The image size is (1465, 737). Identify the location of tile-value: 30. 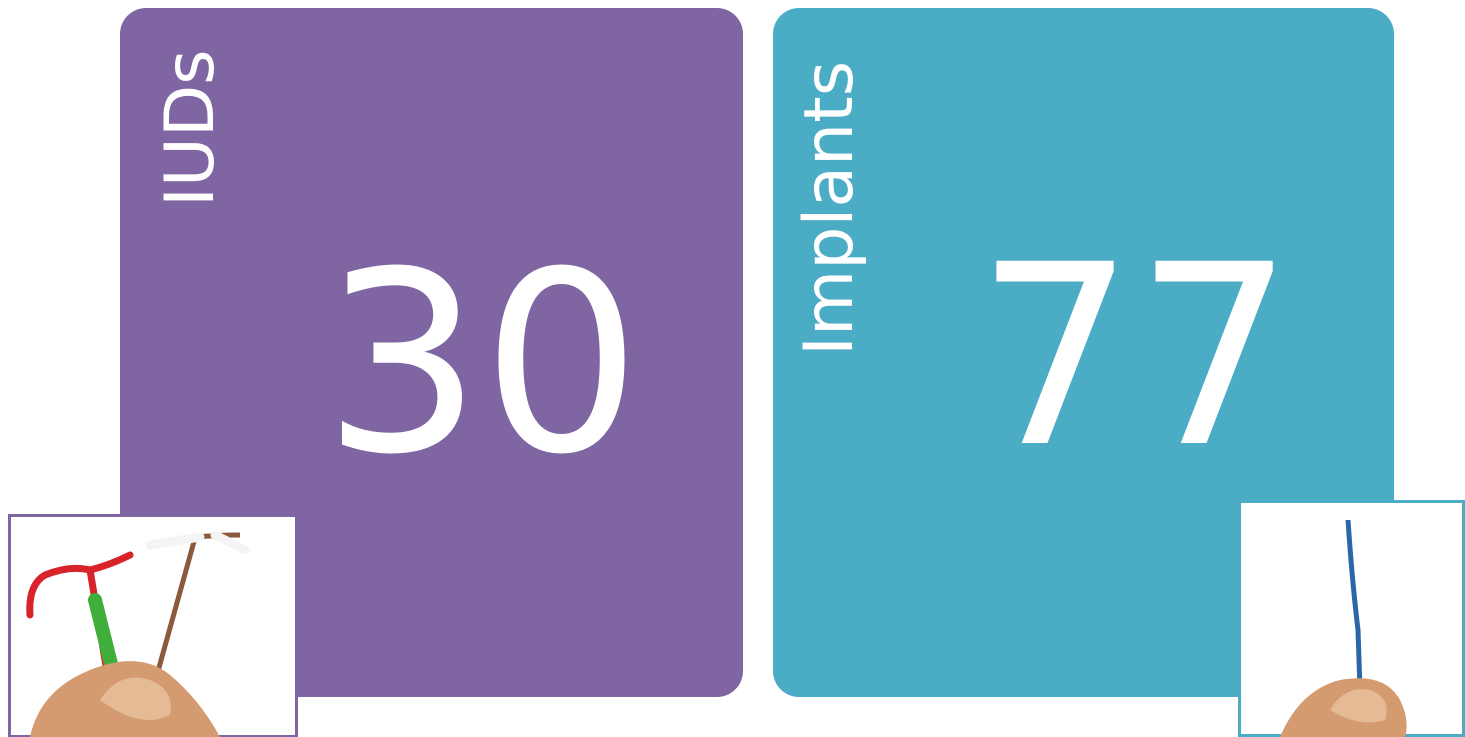
(482, 363).